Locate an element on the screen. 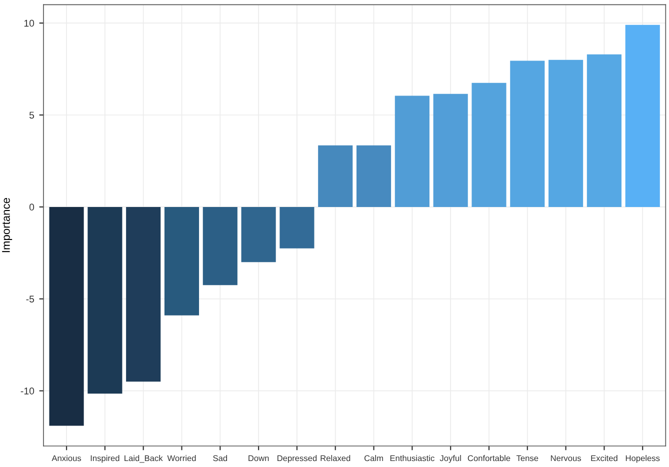 The width and height of the screenshot is (669, 467). y-tick-label: 10 is located at coordinates (29, 23).